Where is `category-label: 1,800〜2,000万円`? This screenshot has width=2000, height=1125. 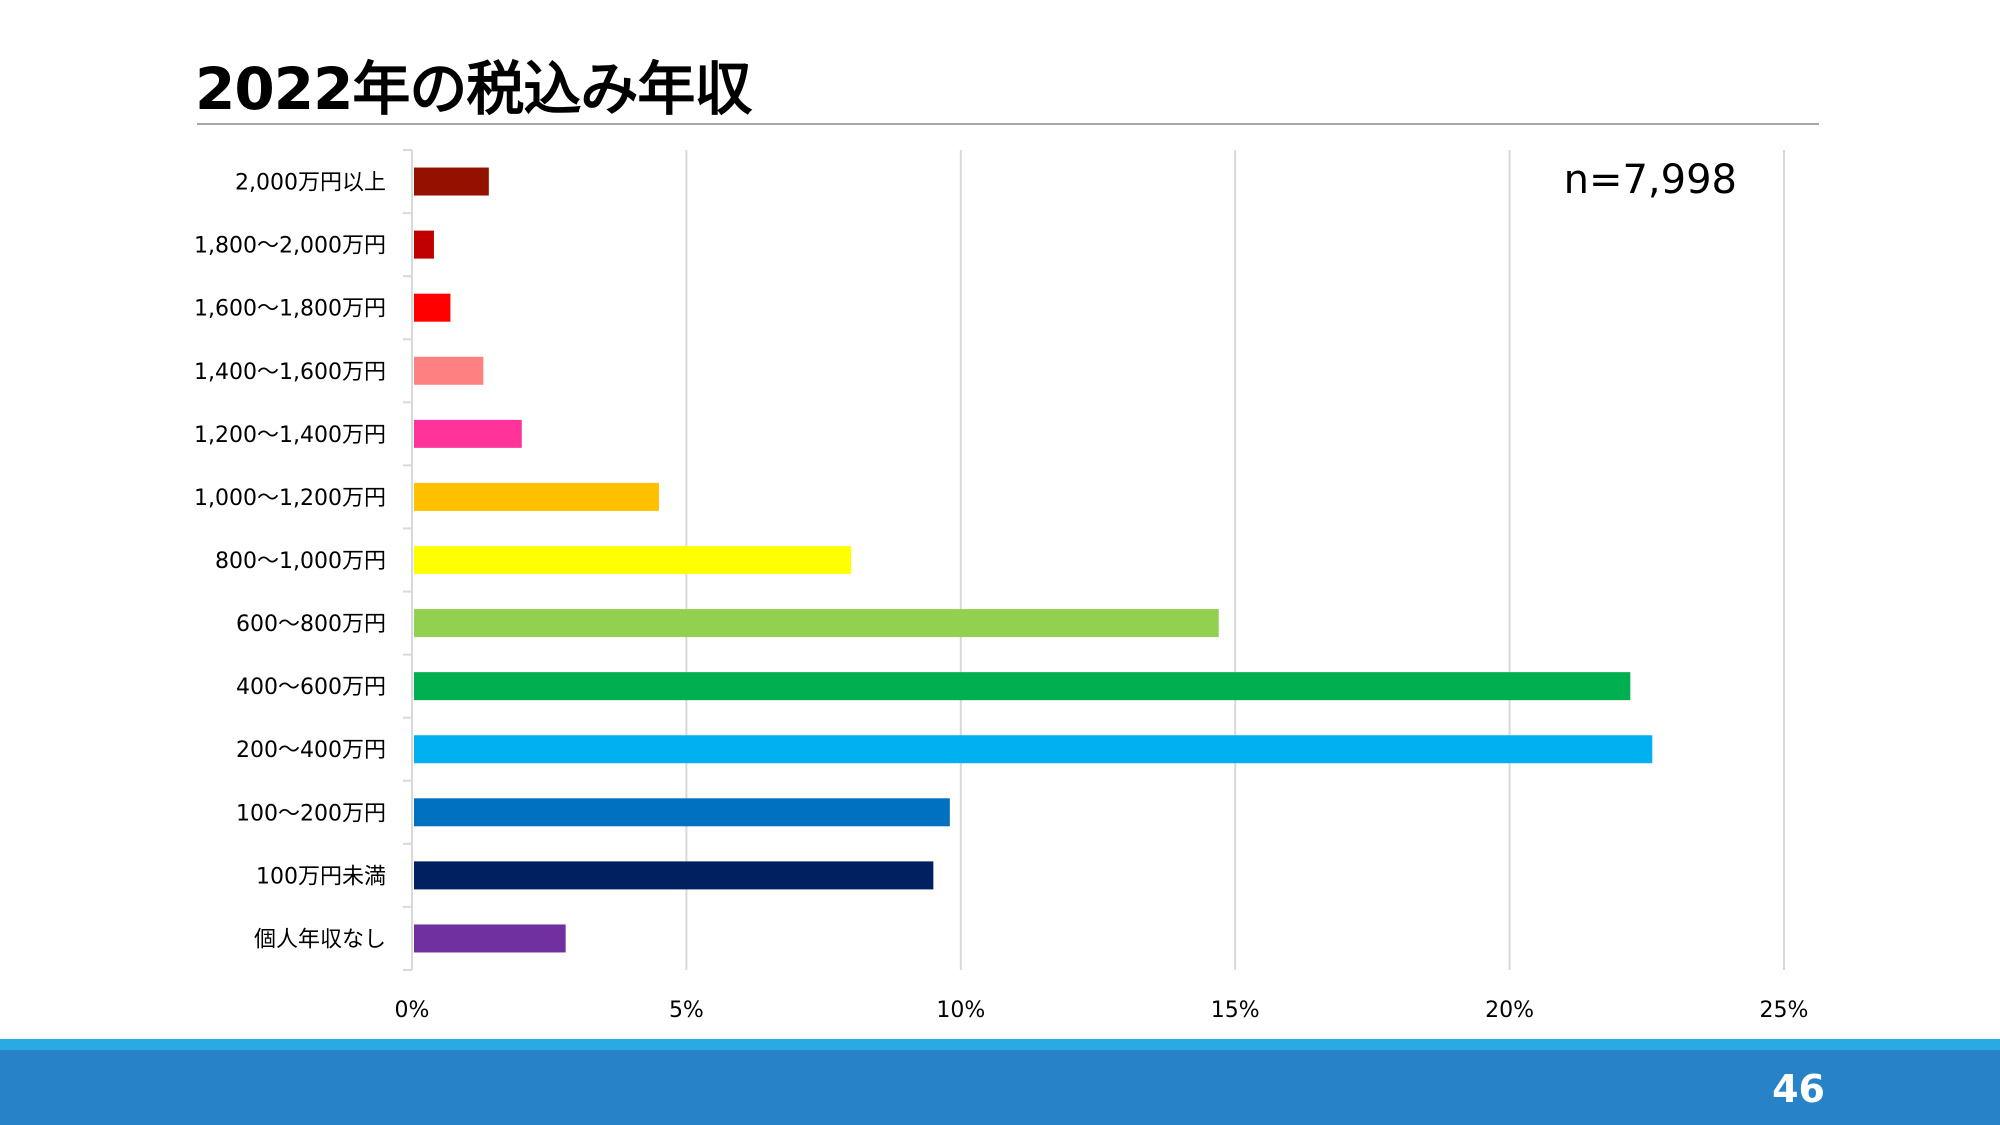
category-label: 1,800〜2,000万円 is located at coordinates (290, 246).